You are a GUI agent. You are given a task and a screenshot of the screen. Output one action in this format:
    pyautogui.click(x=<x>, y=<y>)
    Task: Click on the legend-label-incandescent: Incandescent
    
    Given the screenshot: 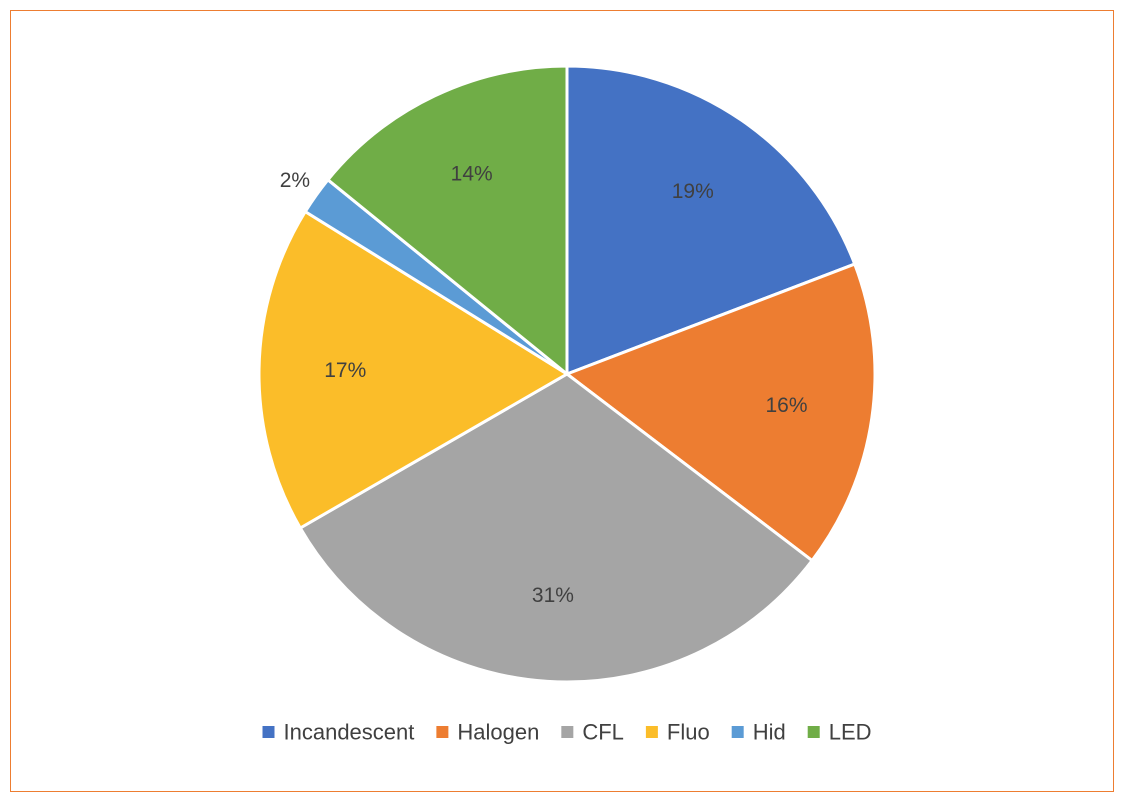 What is the action you would take?
    pyautogui.click(x=349, y=732)
    